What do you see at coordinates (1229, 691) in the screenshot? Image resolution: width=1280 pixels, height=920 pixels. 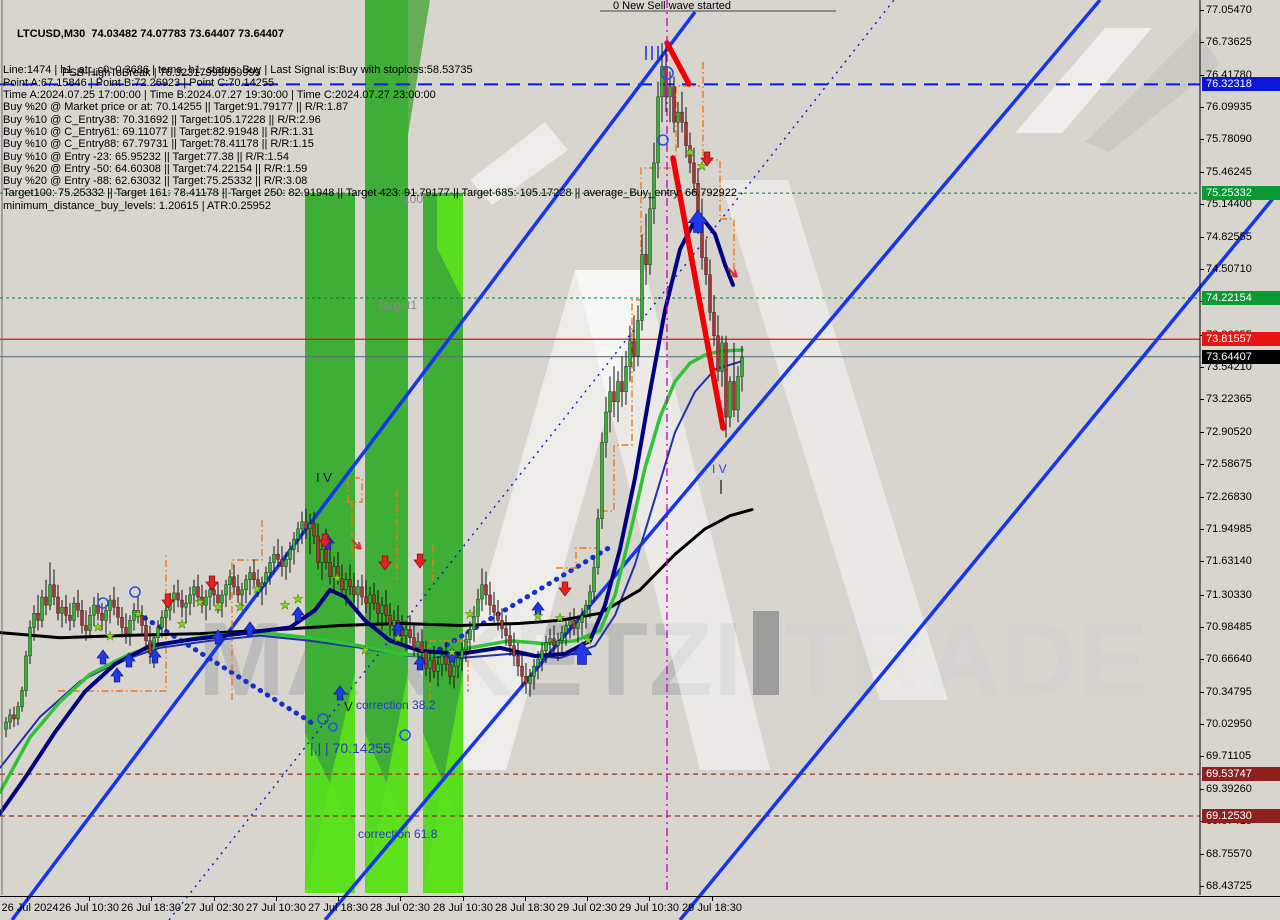 I see `price-tick-label: 70.34795` at bounding box center [1229, 691].